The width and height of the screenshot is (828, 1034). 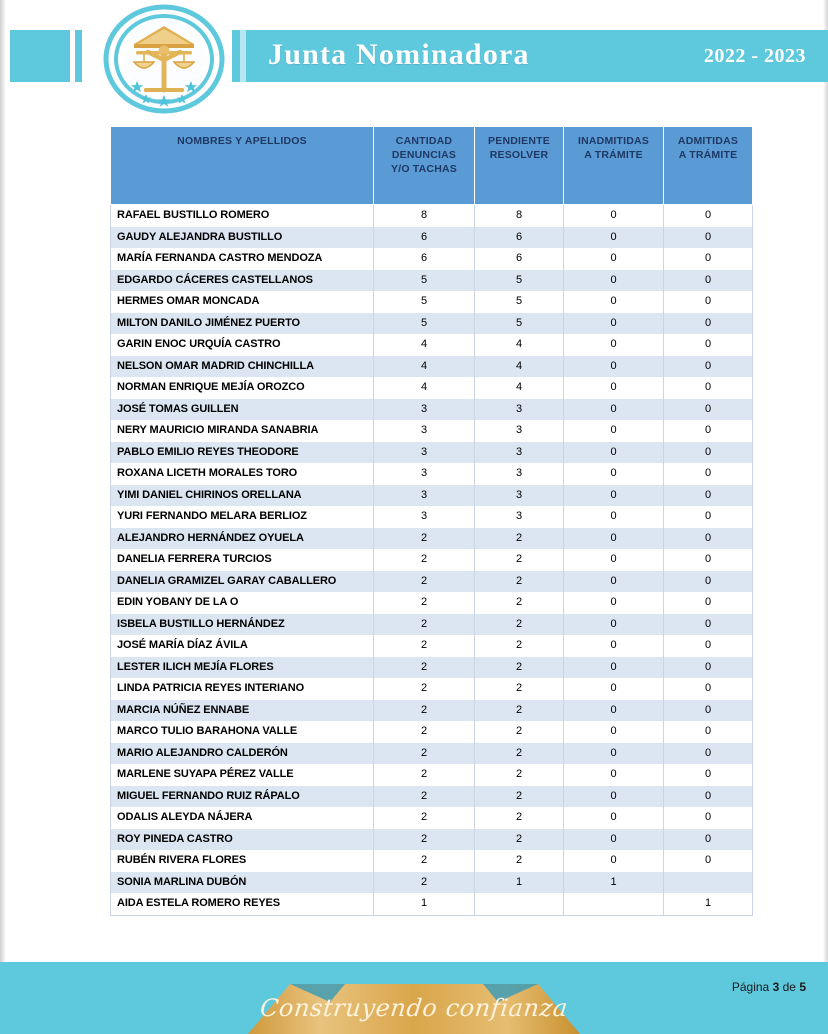 What do you see at coordinates (431, 710) in the screenshot?
I see `table-row: MARCIA NÚÑEZ ENNABE 2 2 0 0` at bounding box center [431, 710].